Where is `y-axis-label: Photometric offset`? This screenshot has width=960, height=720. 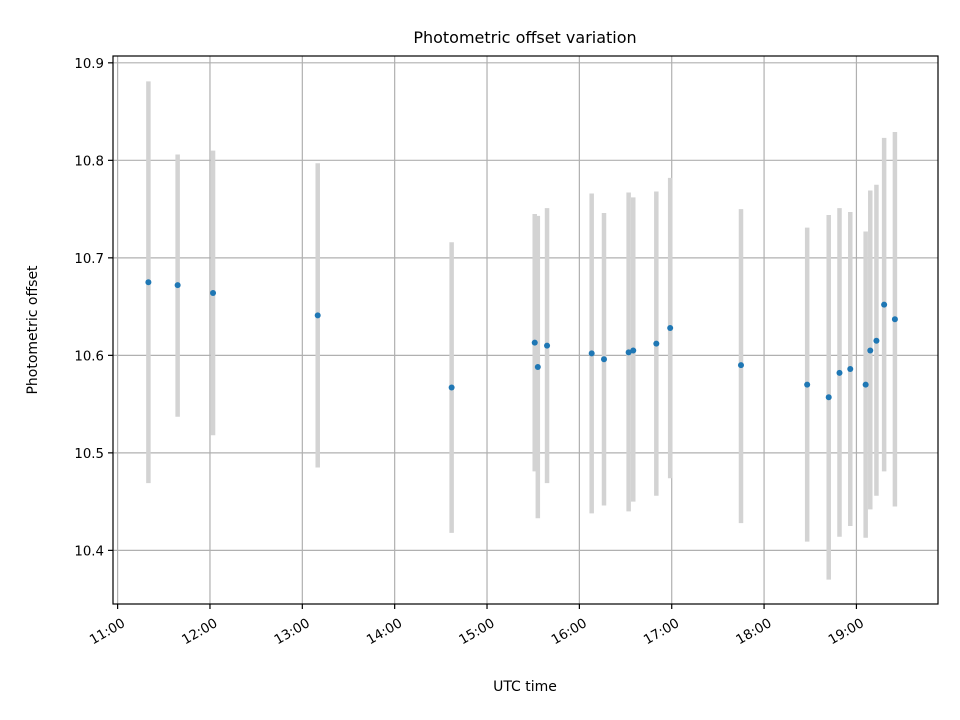 y-axis-label: Photometric offset is located at coordinates (33, 330).